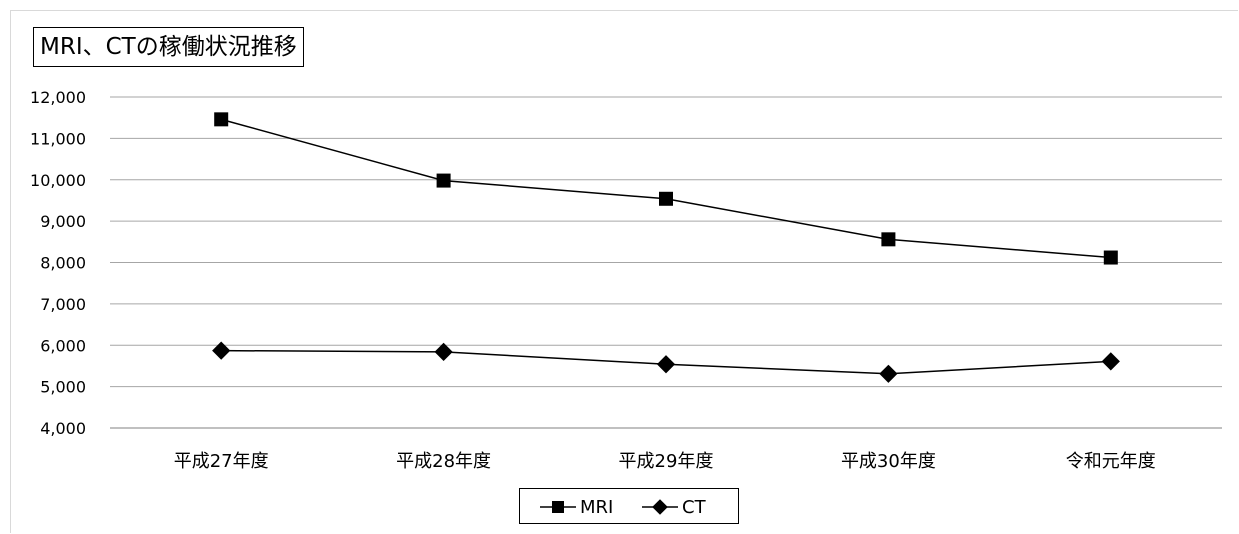 The width and height of the screenshot is (1239, 534). I want to click on series-ct, so click(666, 362).